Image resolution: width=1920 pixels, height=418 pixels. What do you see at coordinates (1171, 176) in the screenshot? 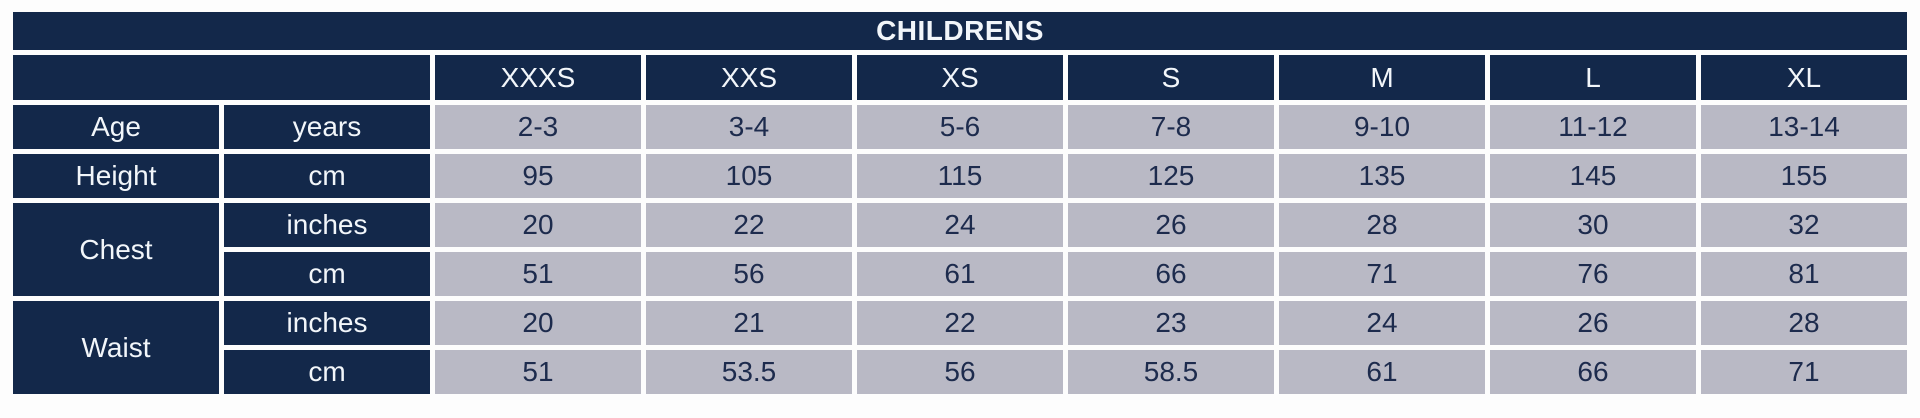
I see `height-value-s: 125` at bounding box center [1171, 176].